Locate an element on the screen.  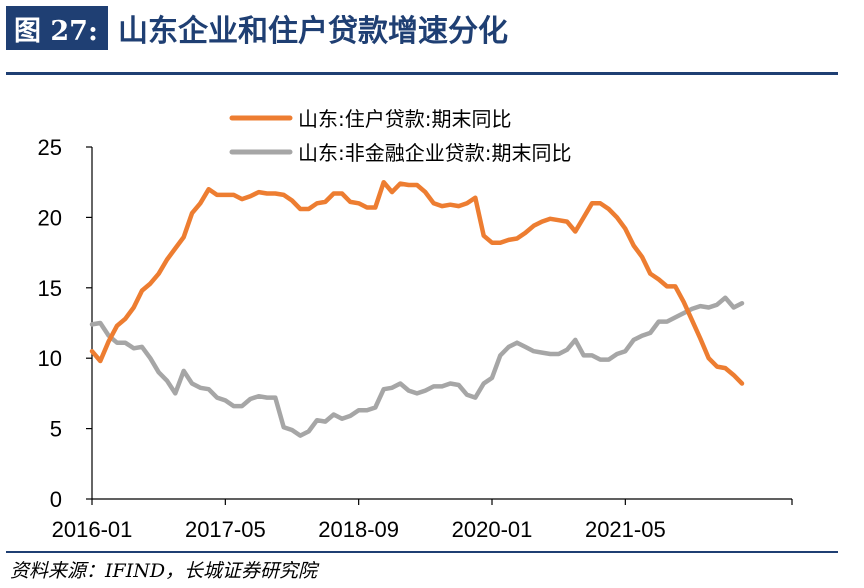
figure-title: 山东企业和住户贷款增速分化 is located at coordinates (312, 31).